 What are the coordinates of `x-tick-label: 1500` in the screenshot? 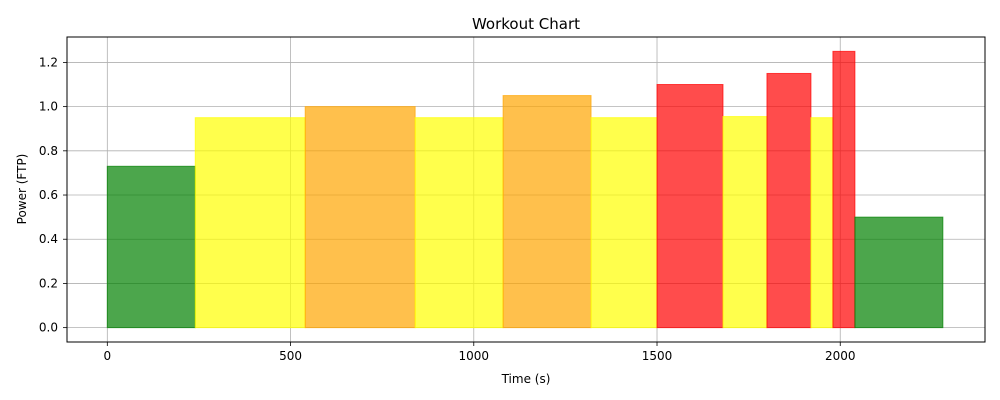 It's located at (657, 356).